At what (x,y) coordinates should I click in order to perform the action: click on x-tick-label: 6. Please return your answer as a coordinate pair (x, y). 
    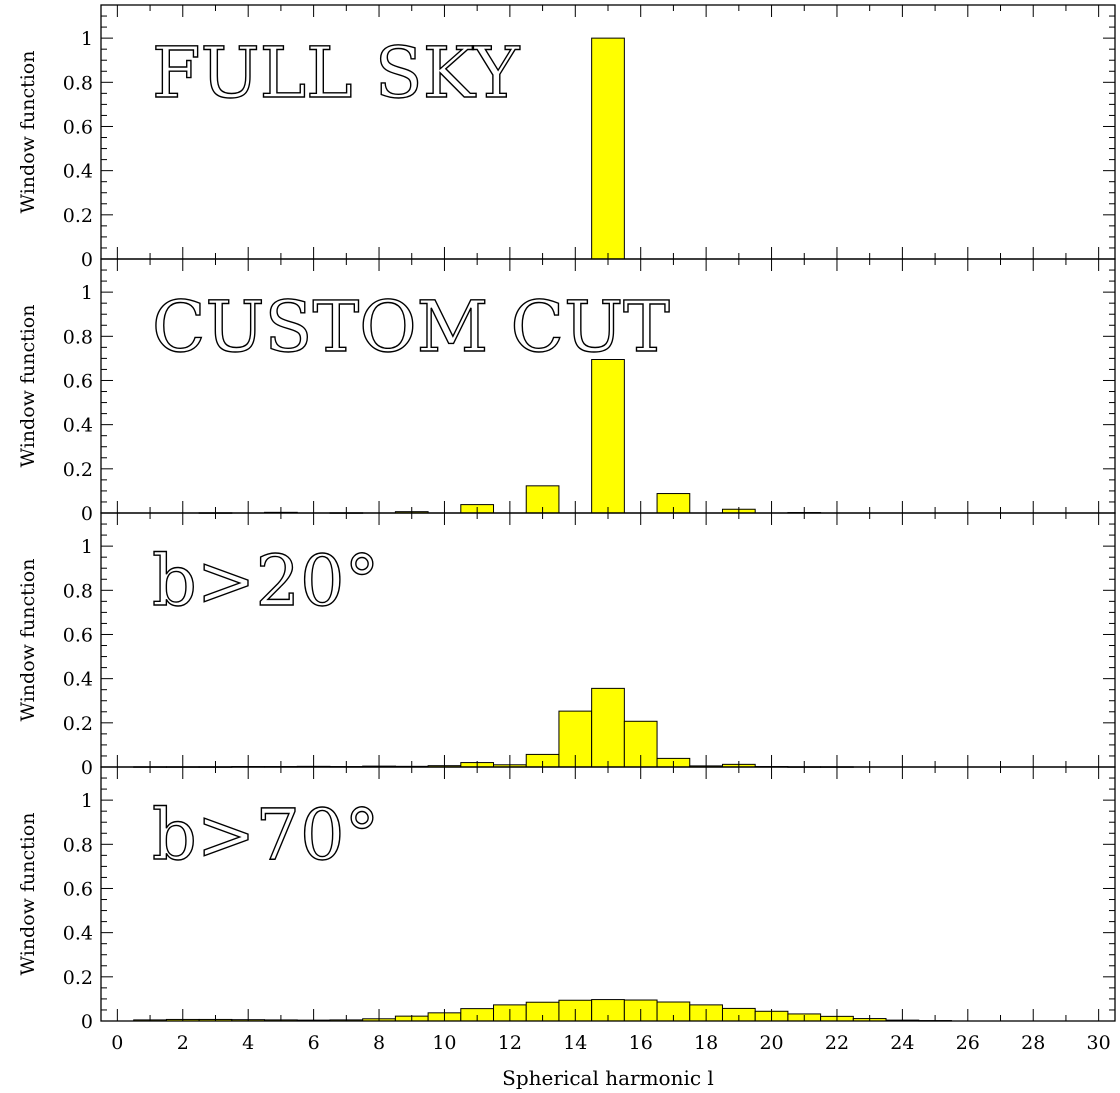
    Looking at the image, I should click on (314, 1043).